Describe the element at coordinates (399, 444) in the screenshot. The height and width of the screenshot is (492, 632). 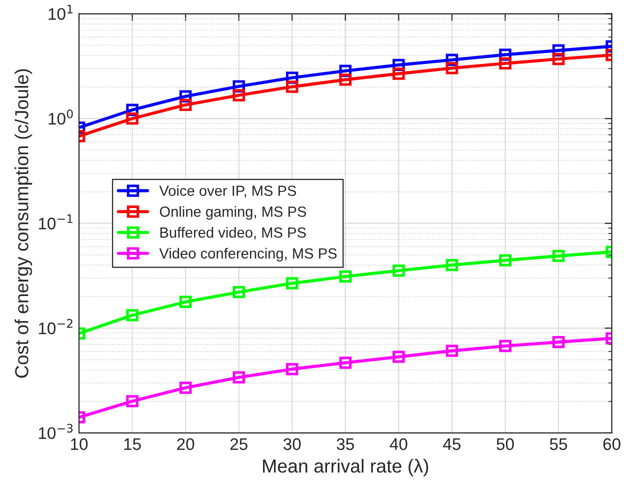
I see `x-tick-label: 40` at that location.